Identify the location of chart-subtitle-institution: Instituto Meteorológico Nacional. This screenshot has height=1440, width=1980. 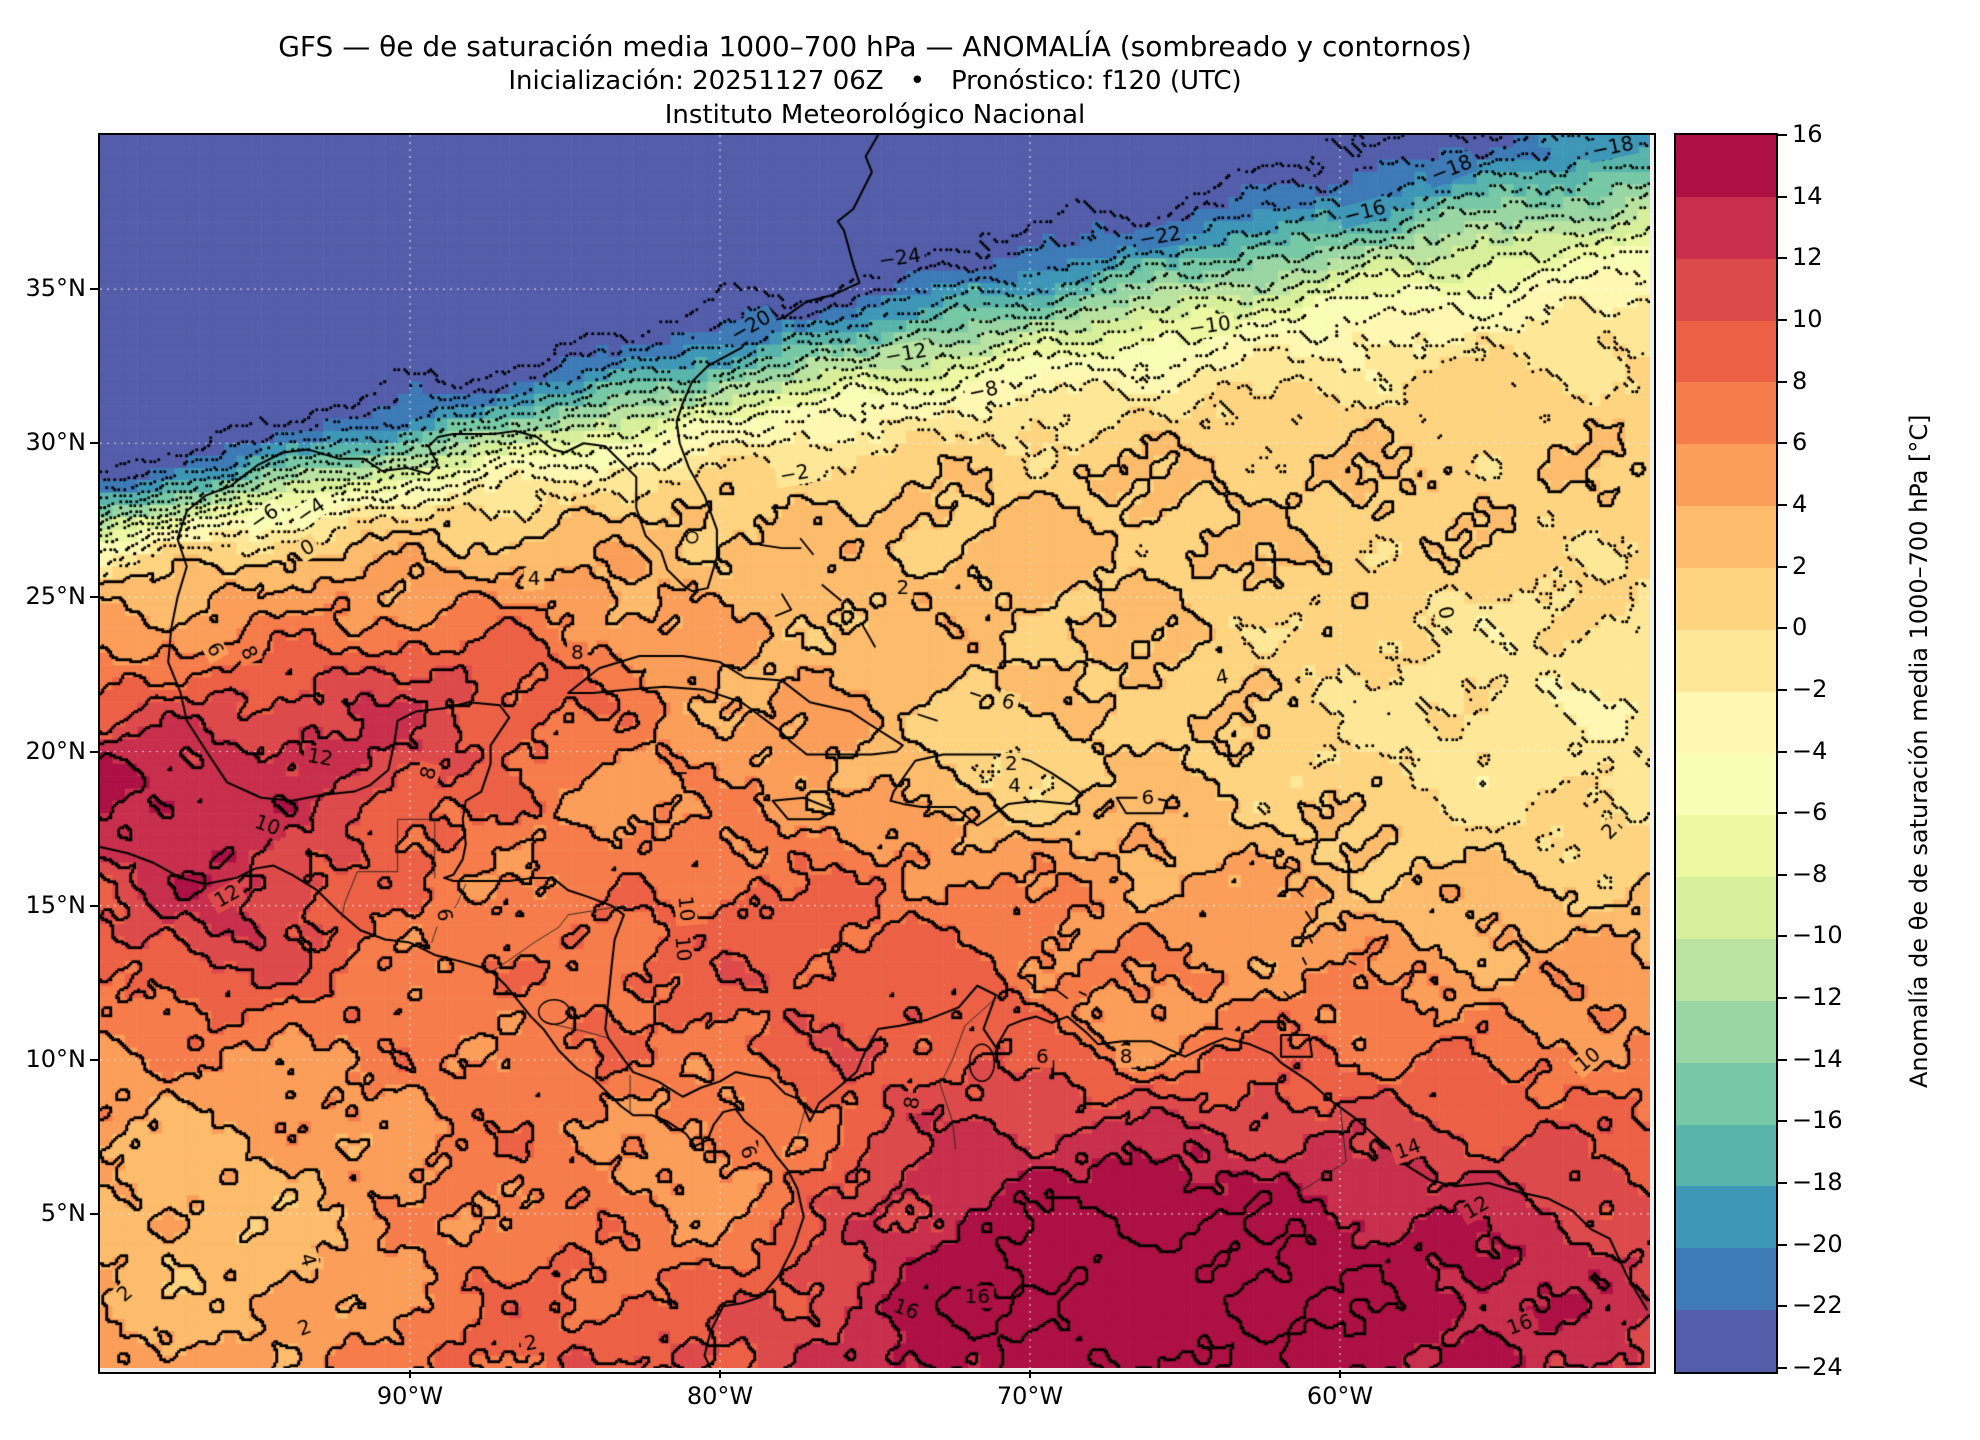
(875, 115).